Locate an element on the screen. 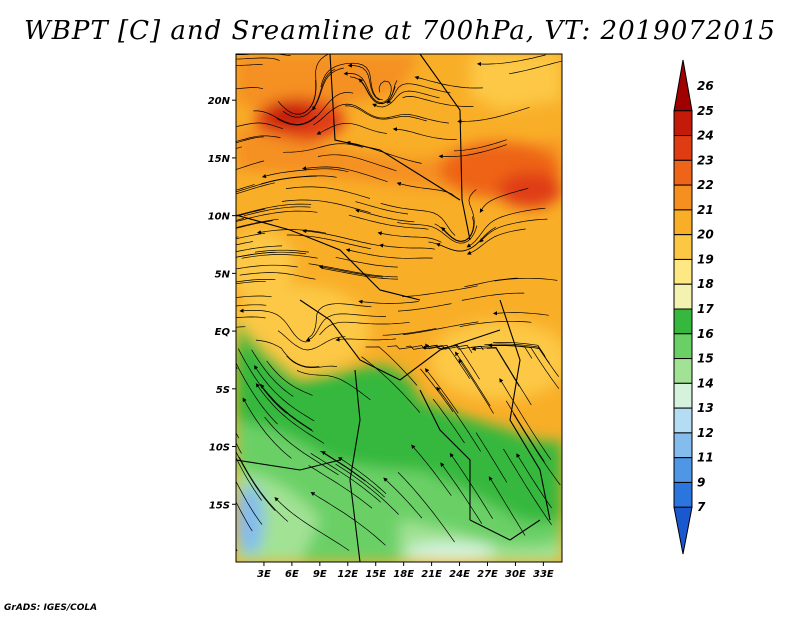 This screenshot has height=618, width=800. latitude-axis: 20N 15N 10N 5N EQ 5S 10S 15S is located at coordinates (222, 303).